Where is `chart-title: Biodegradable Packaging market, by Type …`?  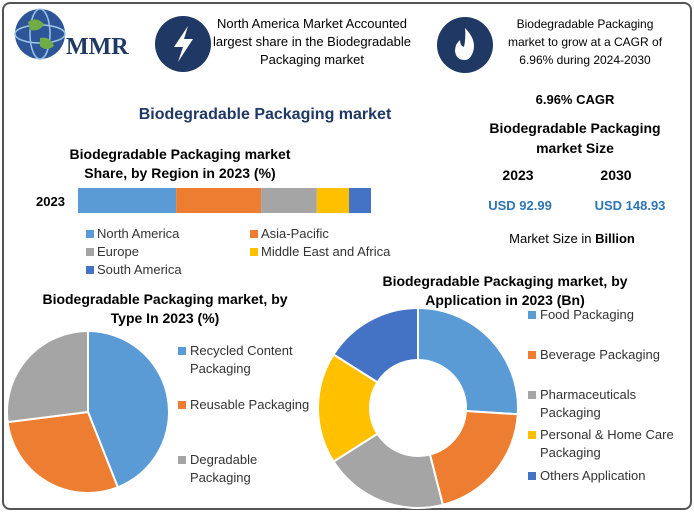 chart-title: Biodegradable Packaging market, by Type … is located at coordinates (165, 308).